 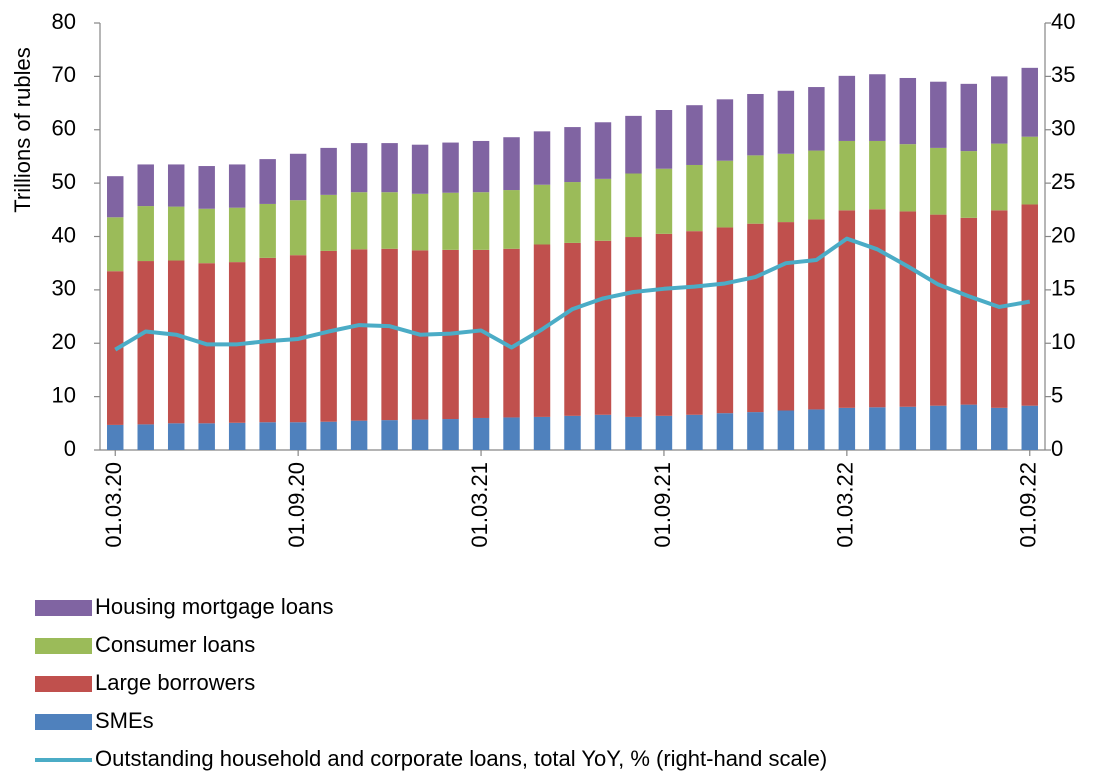 What do you see at coordinates (64, 74) in the screenshot?
I see `y-tick-label: 70` at bounding box center [64, 74].